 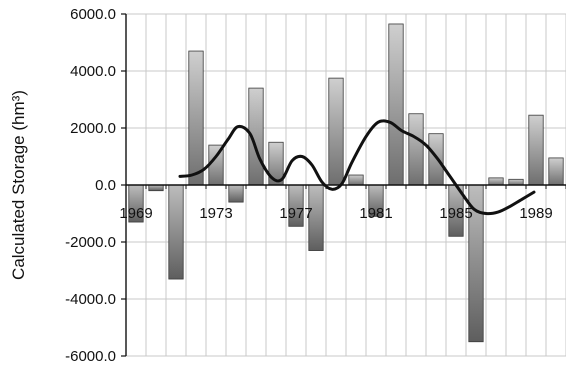 I want to click on y-tick-label: 0.0, so click(x=105, y=185).